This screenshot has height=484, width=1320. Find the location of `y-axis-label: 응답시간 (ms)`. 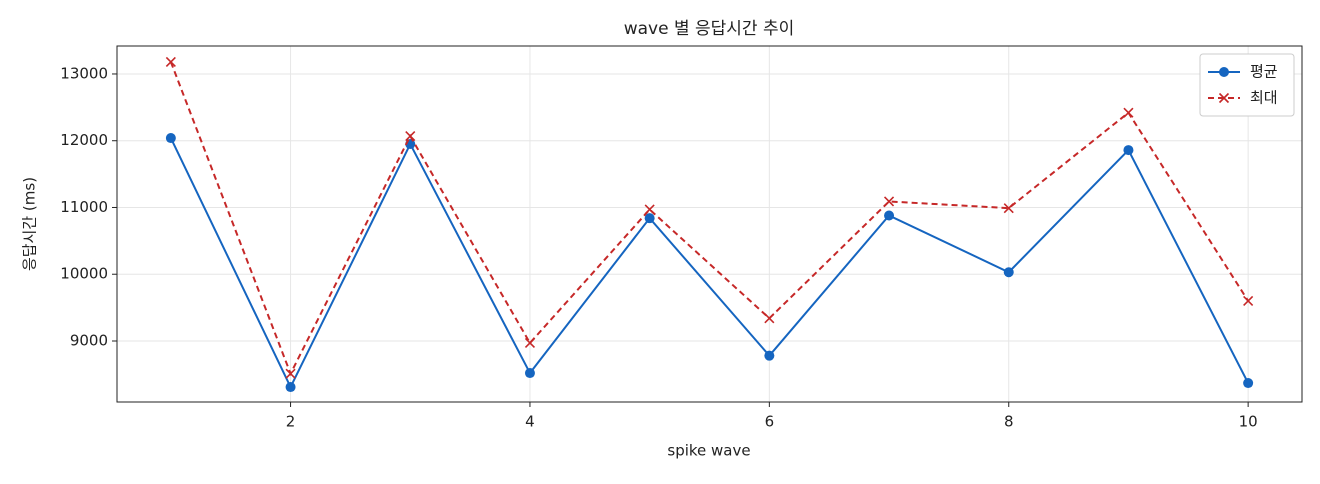

y-axis-label: 응답시간 (ms) is located at coordinates (30, 224).